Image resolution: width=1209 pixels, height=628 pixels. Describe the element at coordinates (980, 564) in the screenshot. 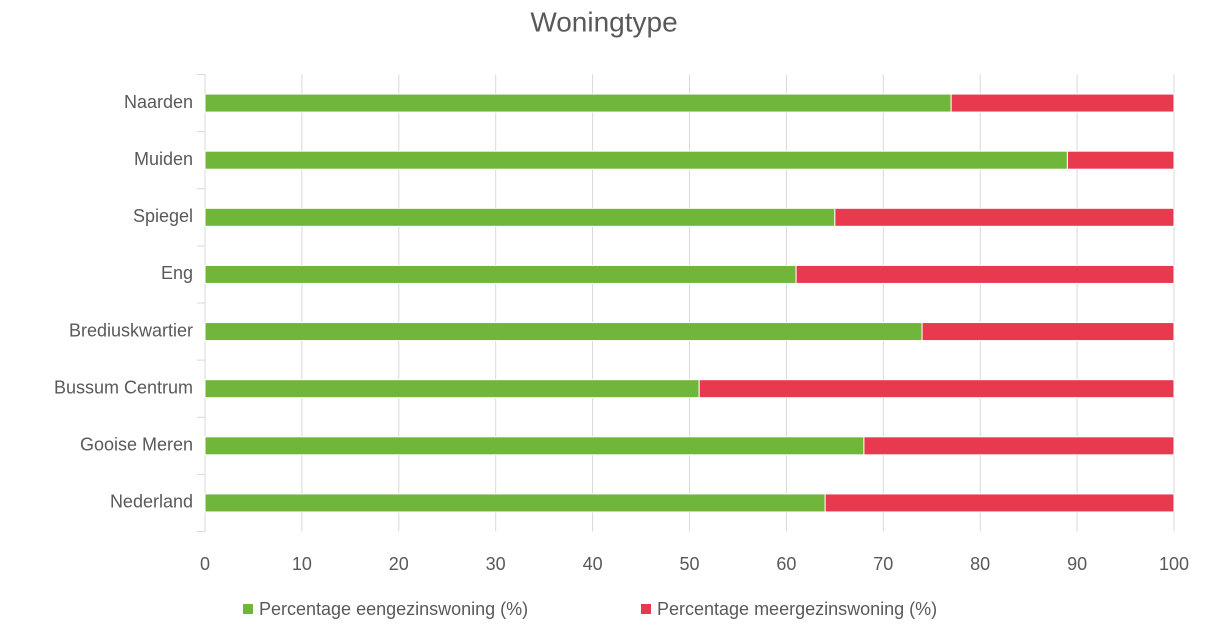

I see `x-tick-label: 80` at that location.